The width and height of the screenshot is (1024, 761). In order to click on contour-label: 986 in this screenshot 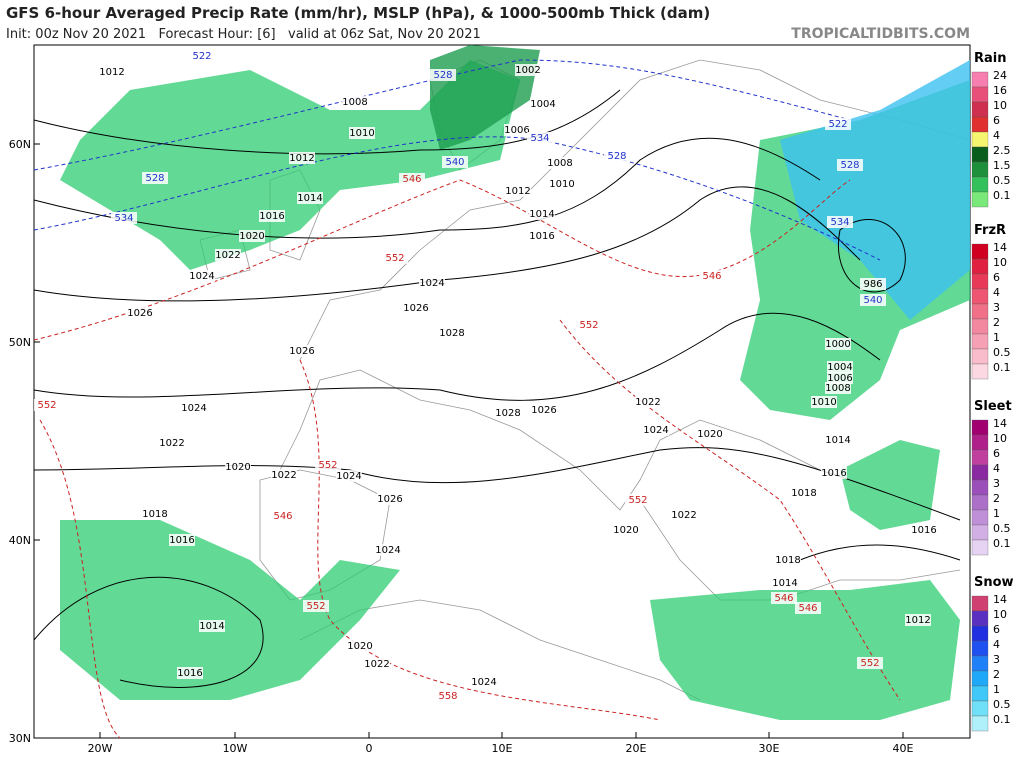, I will do `click(872, 284)`.